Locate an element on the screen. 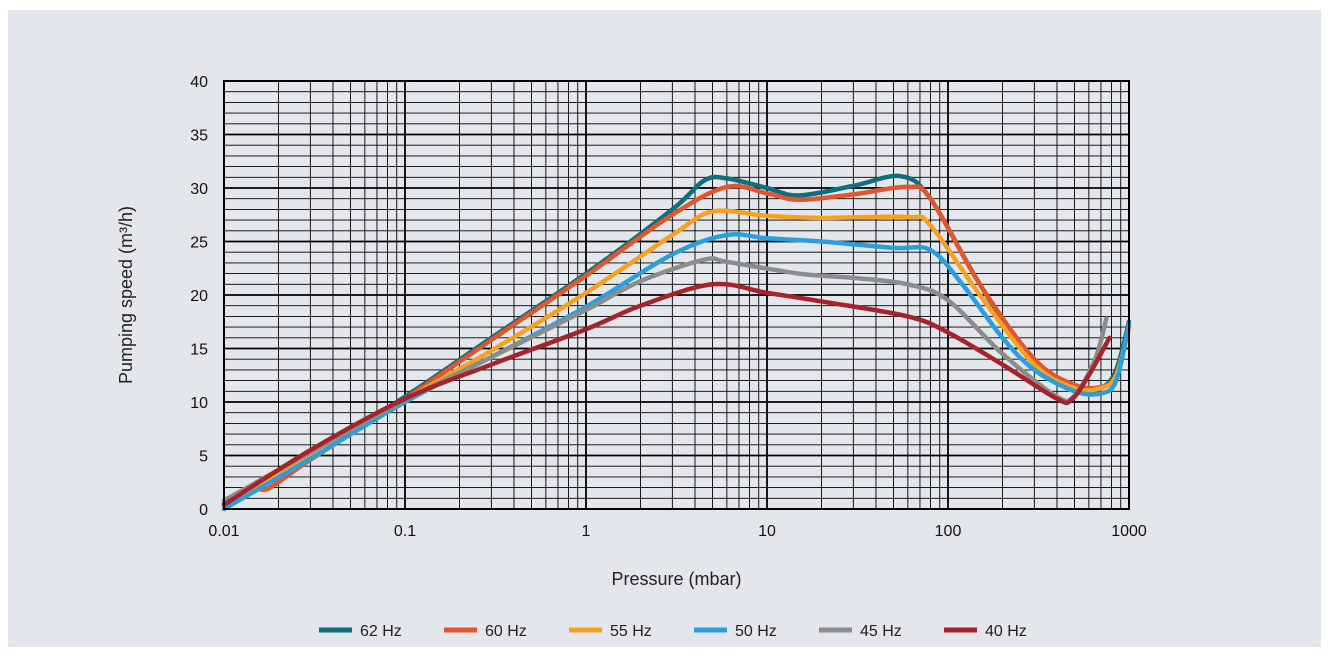 The height and width of the screenshot is (653, 1329). legend-item-62-hz: 62 Hz is located at coordinates (360, 631).